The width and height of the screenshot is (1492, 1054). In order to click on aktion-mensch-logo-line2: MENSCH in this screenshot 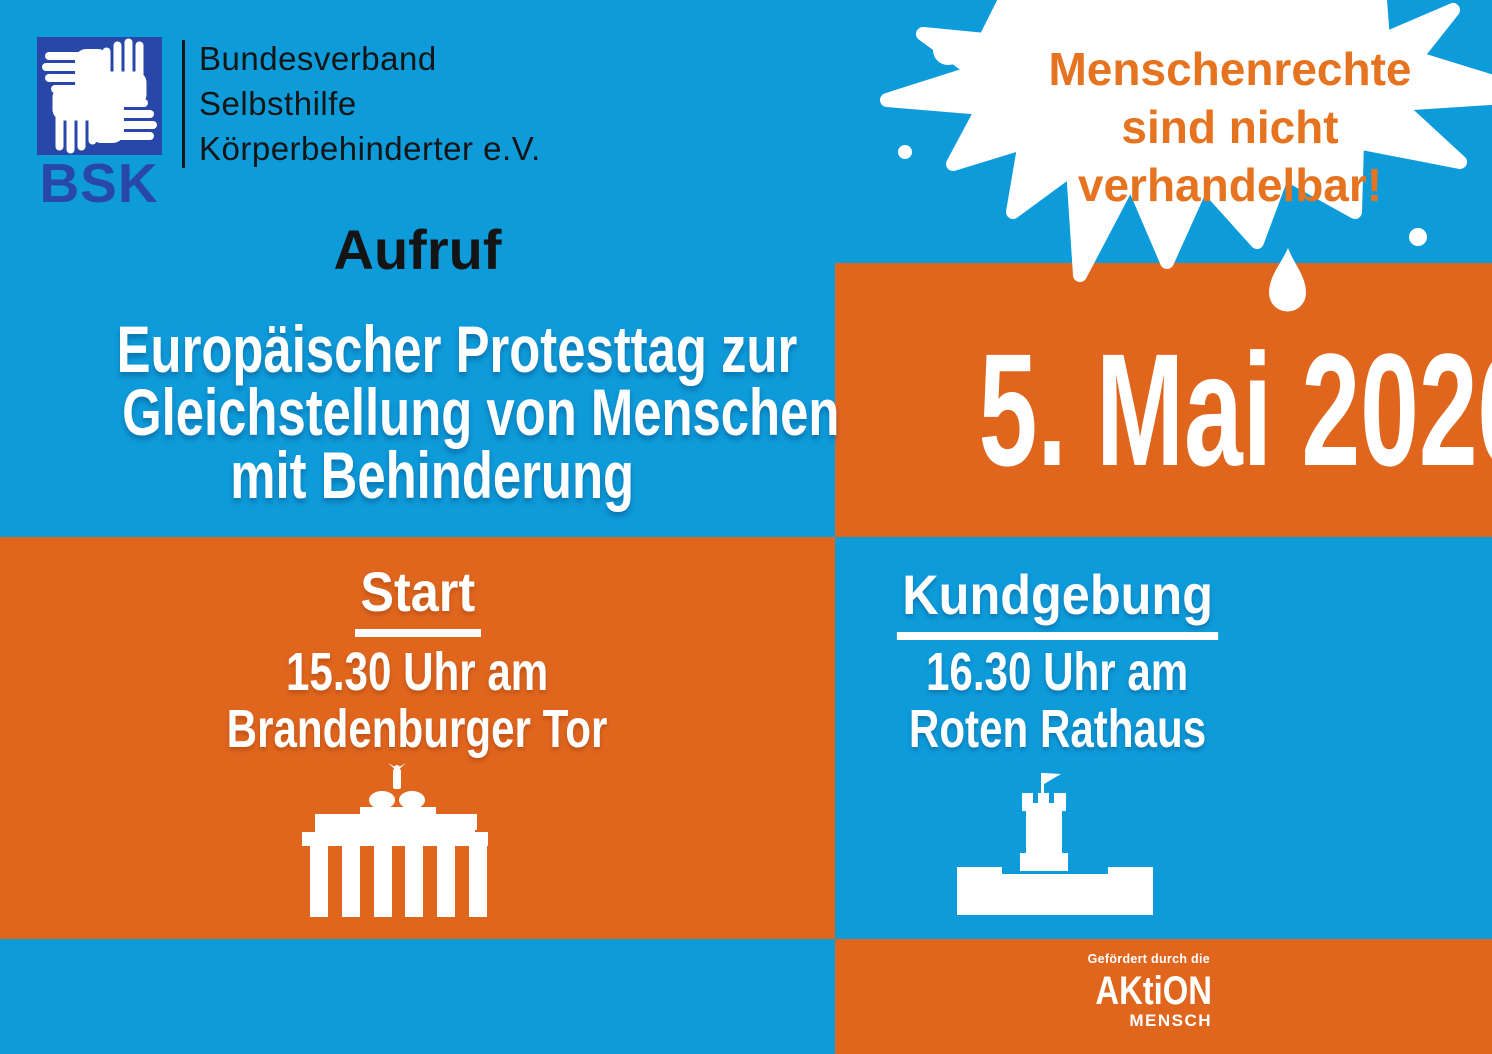, I will do `click(1170, 1020)`.